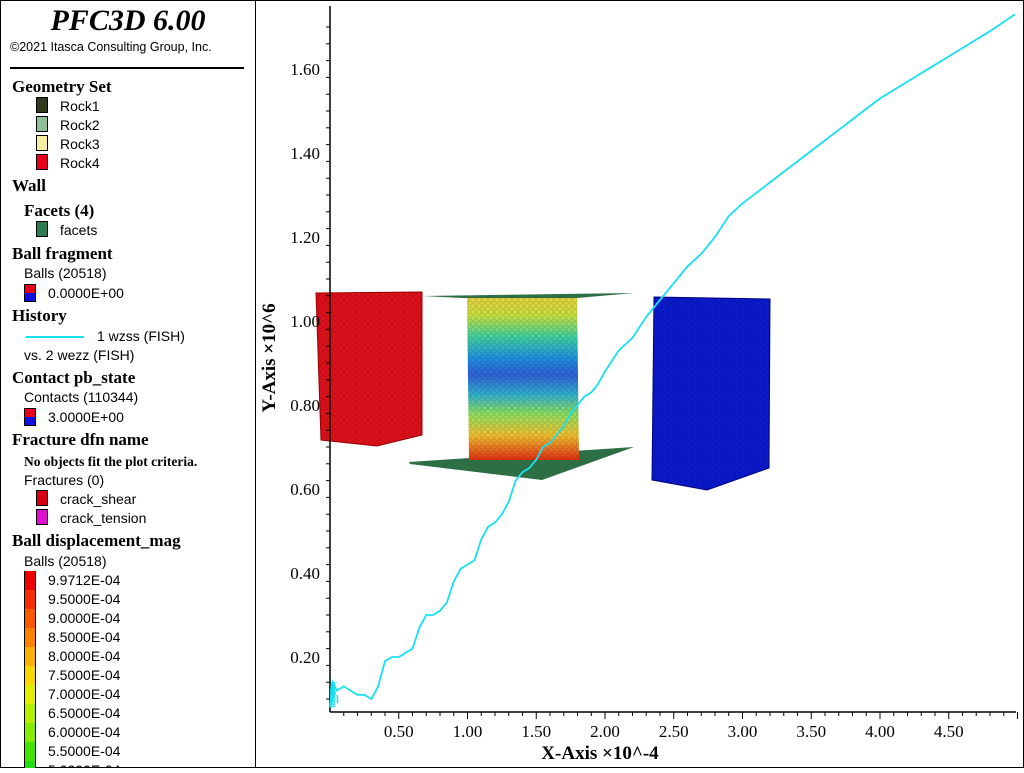 This screenshot has width=1024, height=773. I want to click on swatch-rock4, so click(42, 162).